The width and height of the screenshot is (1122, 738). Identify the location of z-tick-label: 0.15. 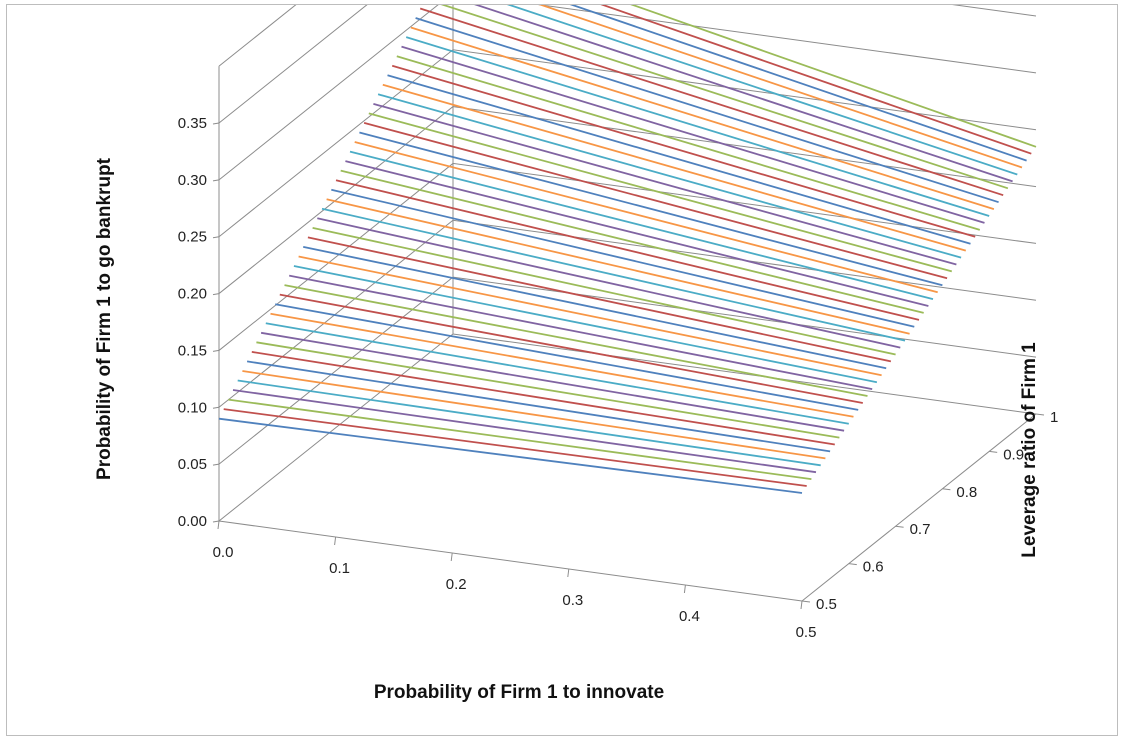
(192, 350).